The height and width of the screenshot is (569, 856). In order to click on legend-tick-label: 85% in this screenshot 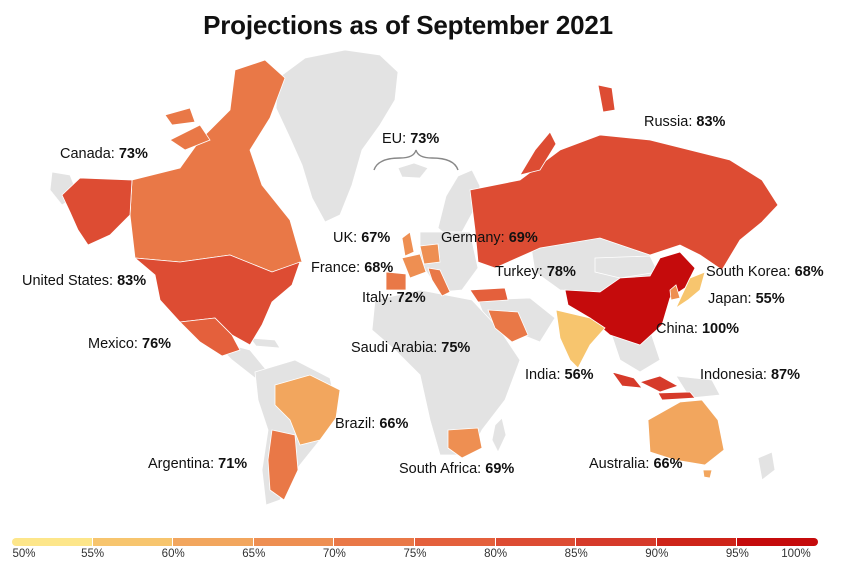, I will do `click(576, 554)`.